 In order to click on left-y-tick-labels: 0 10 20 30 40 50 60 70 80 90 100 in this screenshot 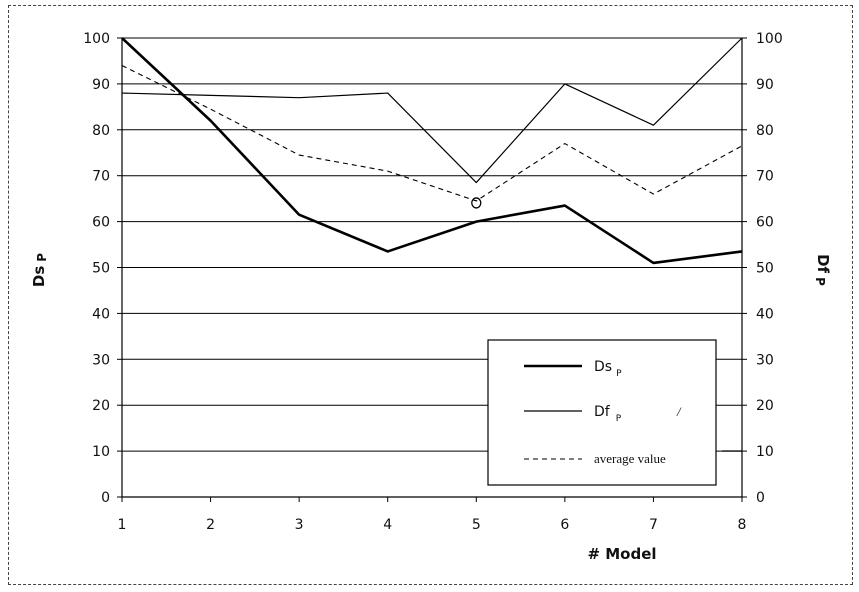, I will do `click(96, 268)`.